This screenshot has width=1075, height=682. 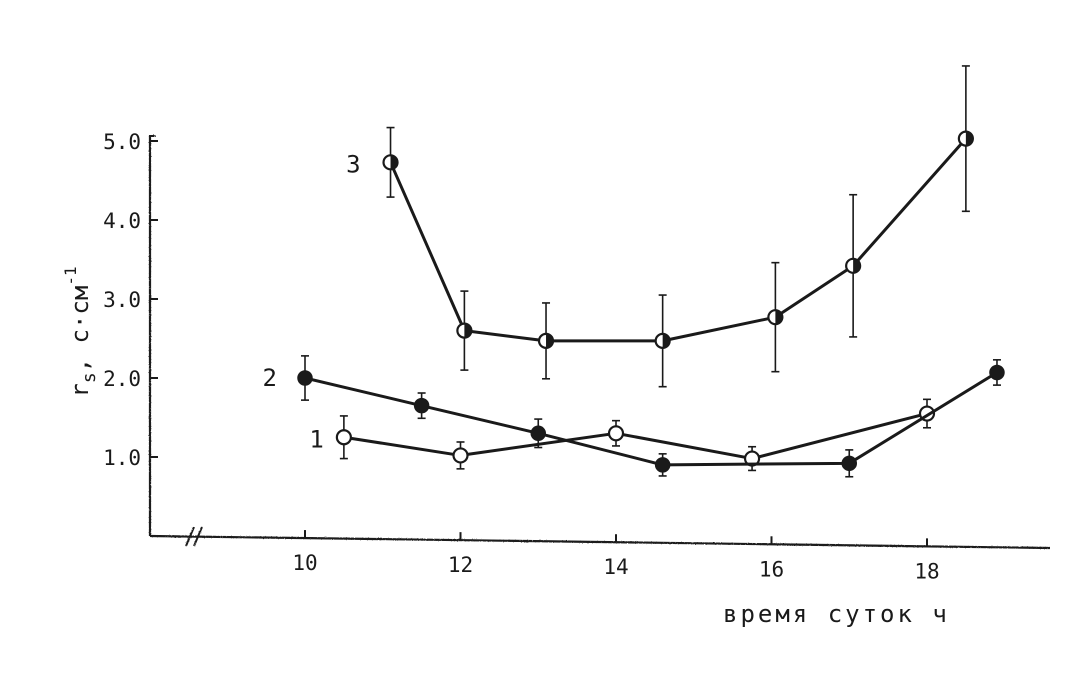 I want to click on series-1: 1, so click(x=622, y=435).